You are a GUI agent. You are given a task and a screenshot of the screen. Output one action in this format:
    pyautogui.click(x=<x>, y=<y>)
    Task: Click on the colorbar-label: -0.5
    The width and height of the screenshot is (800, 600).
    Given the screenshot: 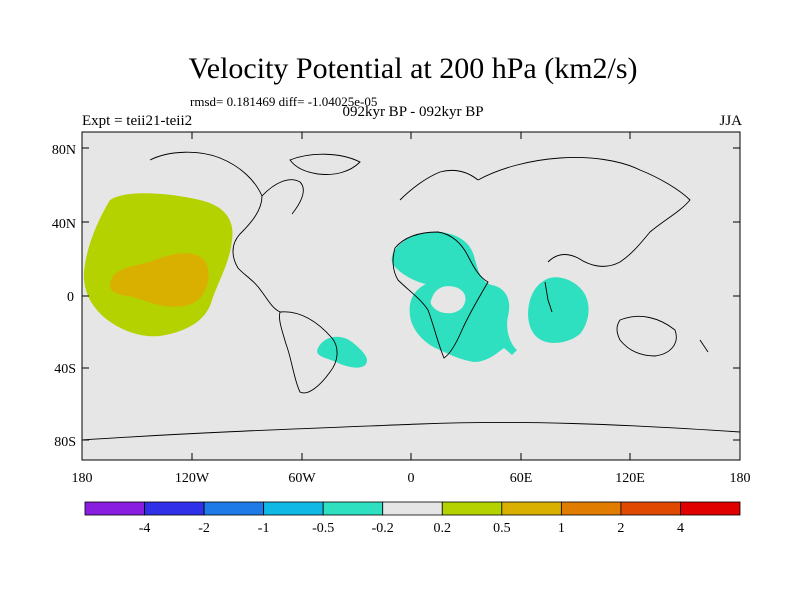 What is the action you would take?
    pyautogui.click(x=323, y=528)
    